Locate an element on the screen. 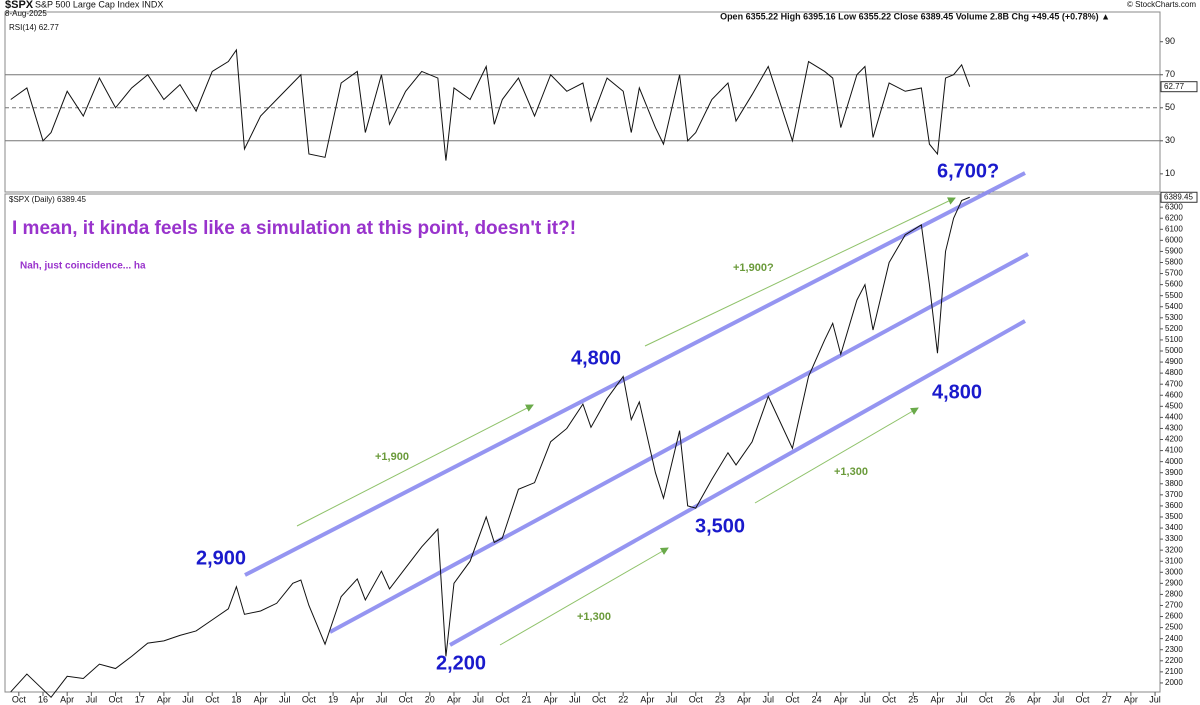 This screenshot has height=705, width=1200. y-tick-label: 2700 is located at coordinates (1174, 605).